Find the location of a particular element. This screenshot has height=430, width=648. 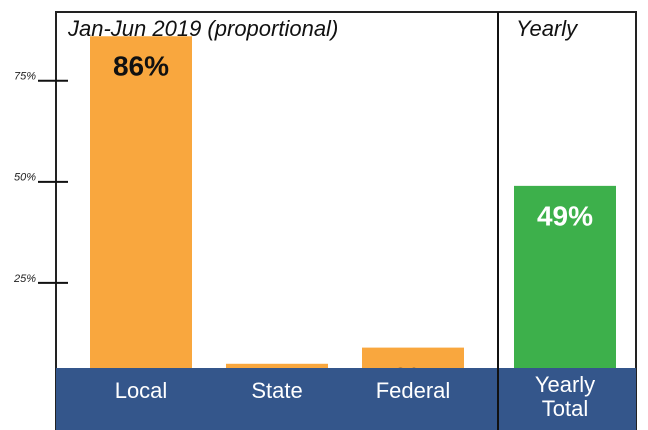

category-band is located at coordinates (346, 399).